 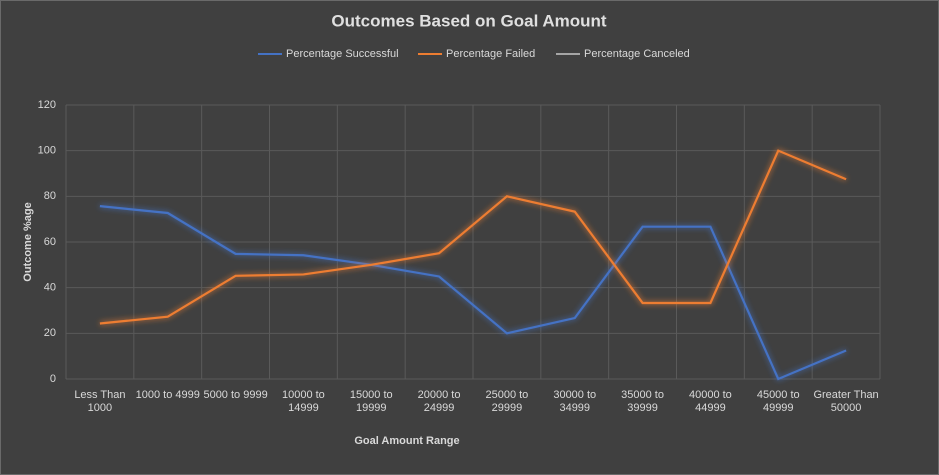 I want to click on x-tick-label: 30000 to 34999, so click(x=575, y=401).